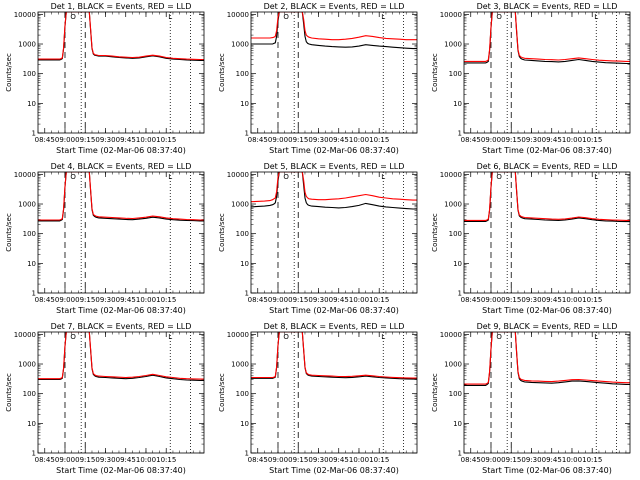 This screenshot has width=640, height=480. I want to click on chart-title: Det 1, BLACK = Events, RED = LLD, so click(121, 6).